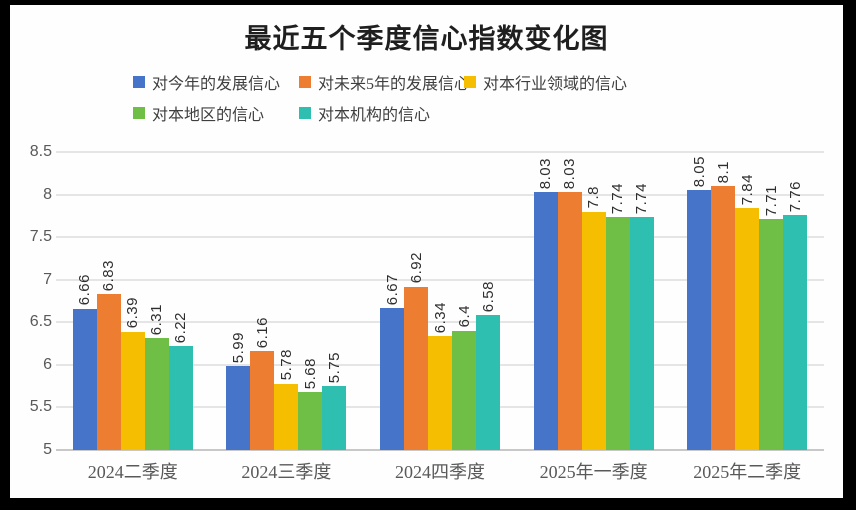 The height and width of the screenshot is (510, 856). I want to click on bar-value-text: 5.99, so click(238, 347).